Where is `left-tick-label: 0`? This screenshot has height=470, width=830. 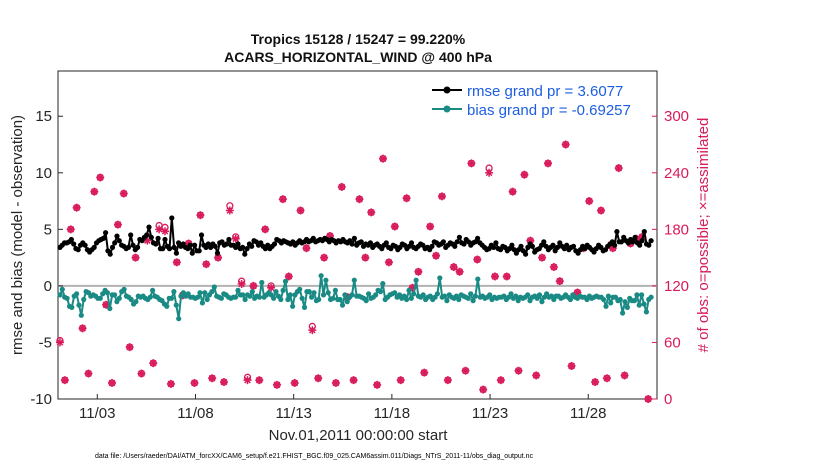
left-tick-label: 0 is located at coordinates (48, 286).